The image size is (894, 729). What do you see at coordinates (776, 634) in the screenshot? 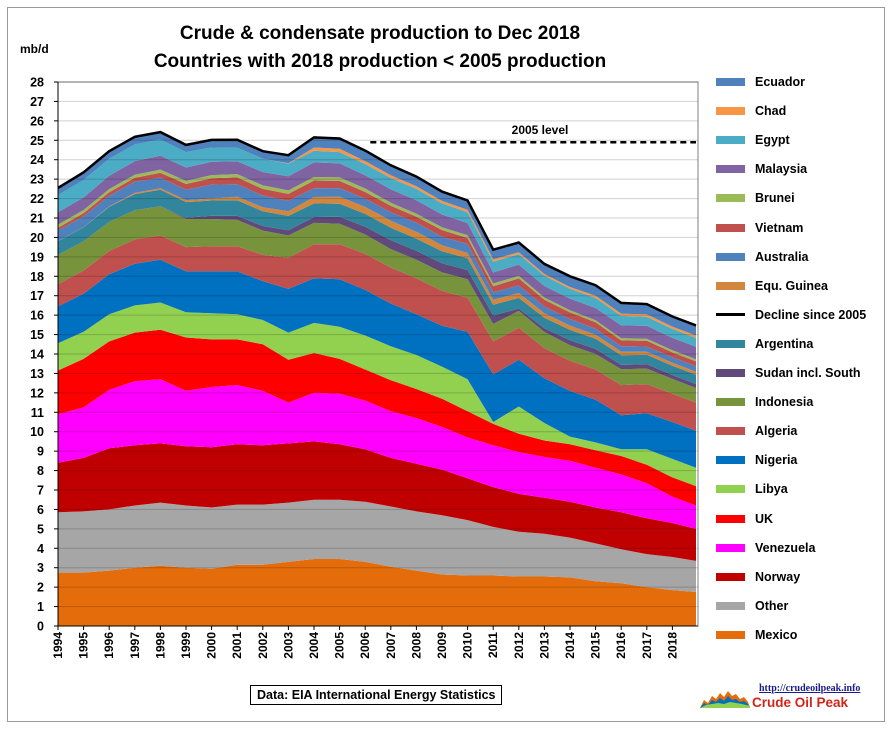
I see `legend-label: Mexico` at bounding box center [776, 634].